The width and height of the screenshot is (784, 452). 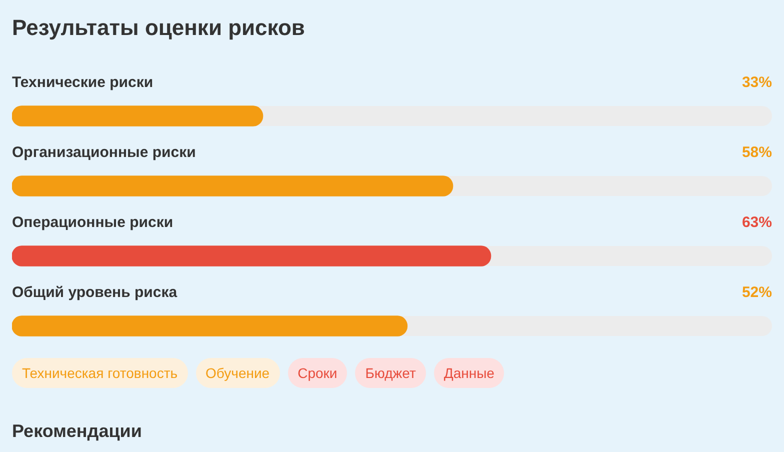 I want to click on chart-title: Результаты оценки рисков, so click(x=158, y=28).